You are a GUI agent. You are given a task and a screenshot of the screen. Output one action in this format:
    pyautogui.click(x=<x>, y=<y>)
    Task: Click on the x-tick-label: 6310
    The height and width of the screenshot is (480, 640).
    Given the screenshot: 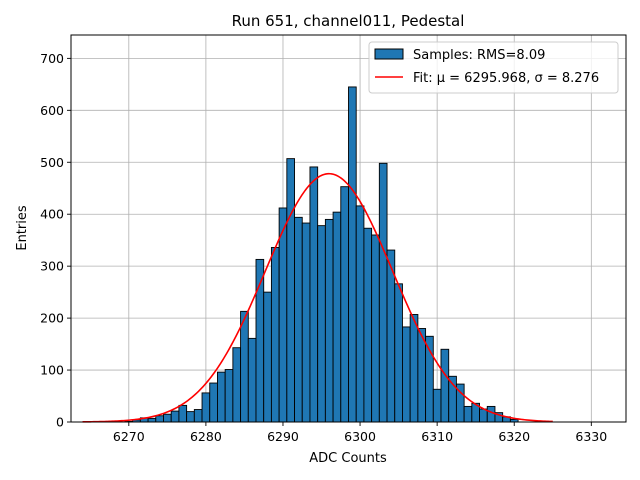 What is the action you would take?
    pyautogui.click(x=437, y=436)
    